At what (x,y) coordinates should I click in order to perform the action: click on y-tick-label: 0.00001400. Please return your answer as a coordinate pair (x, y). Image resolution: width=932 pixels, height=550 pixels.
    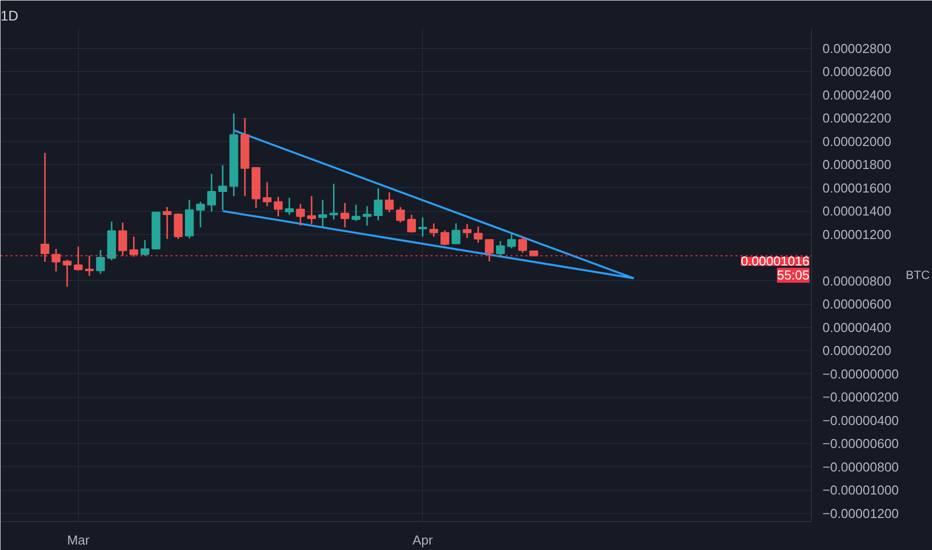
    Looking at the image, I should click on (857, 211).